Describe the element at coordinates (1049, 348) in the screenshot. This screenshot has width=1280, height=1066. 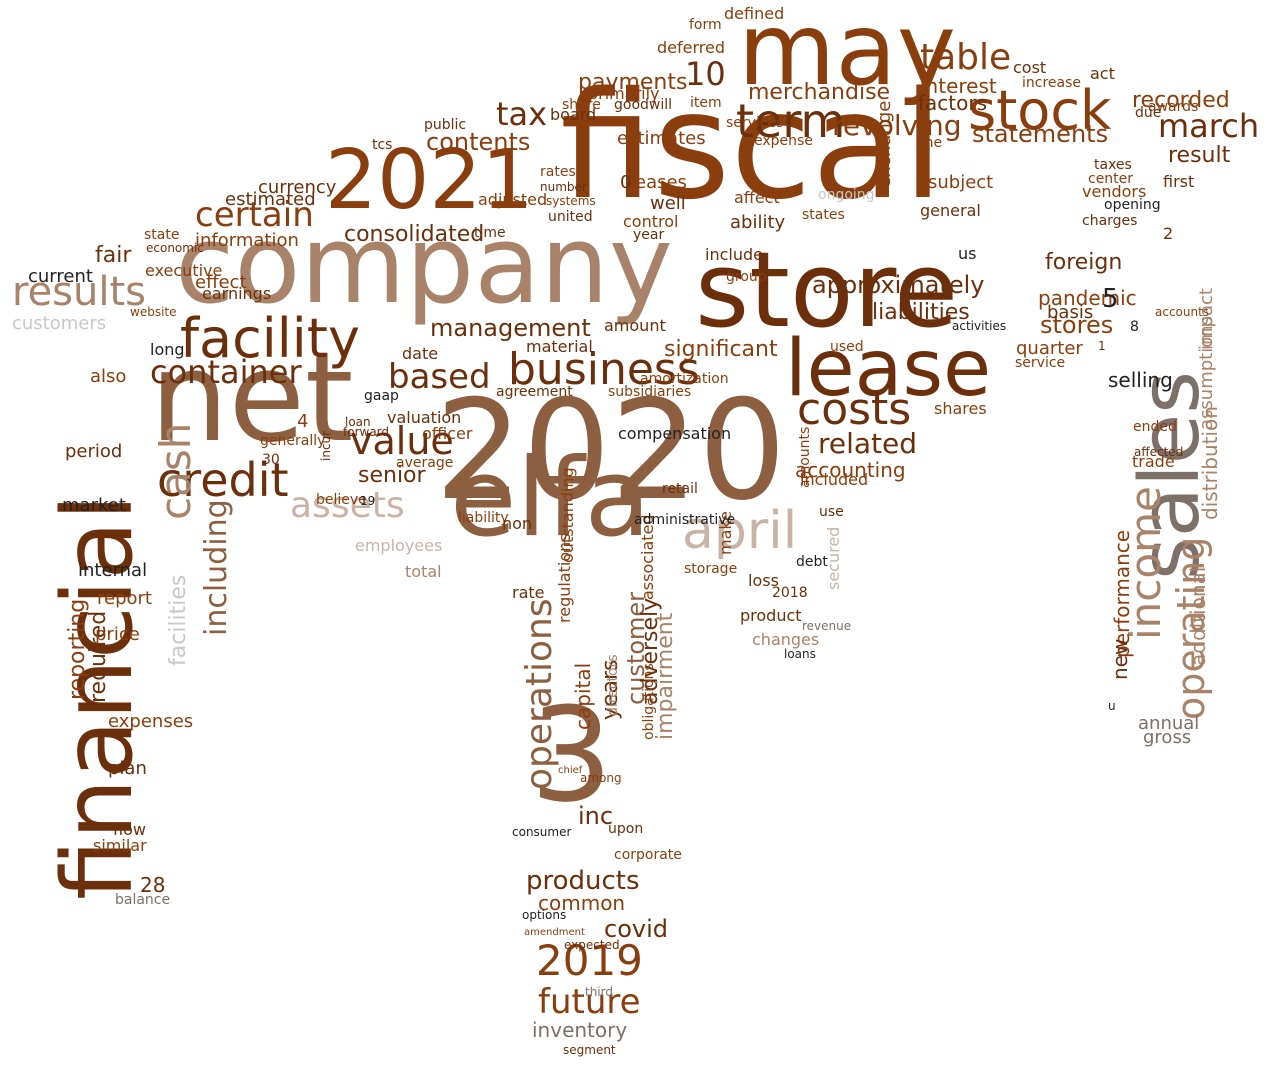
I see `word-cloud-word: quarter` at that location.